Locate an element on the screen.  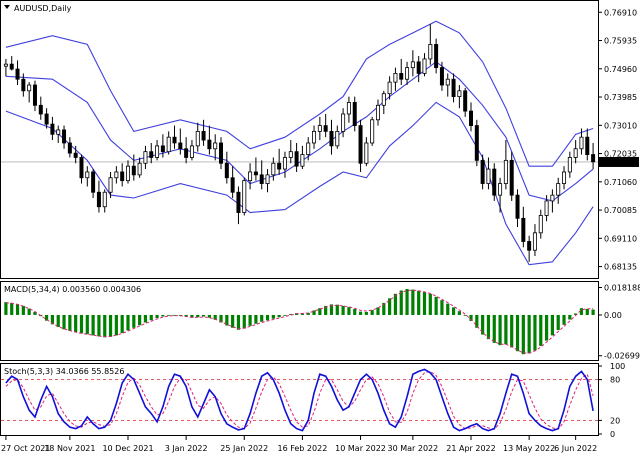
price-axis-tick-label: 0.69110 is located at coordinates (620, 238).